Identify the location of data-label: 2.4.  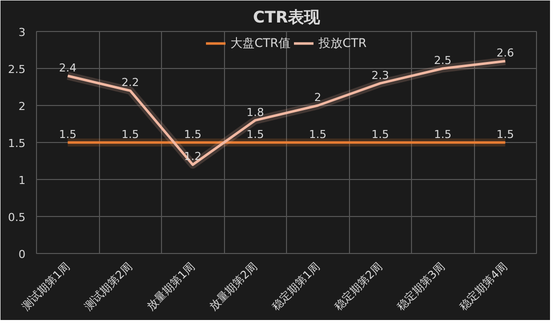
(68, 67).